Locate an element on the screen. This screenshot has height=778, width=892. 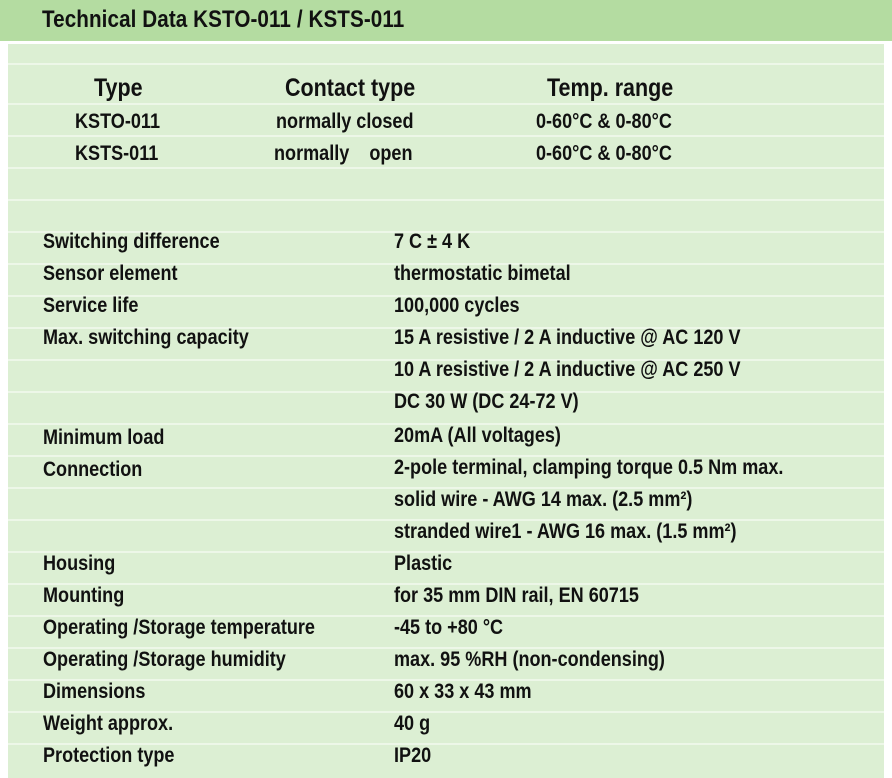
spec-value: thermostatic bimetal is located at coordinates (482, 273).